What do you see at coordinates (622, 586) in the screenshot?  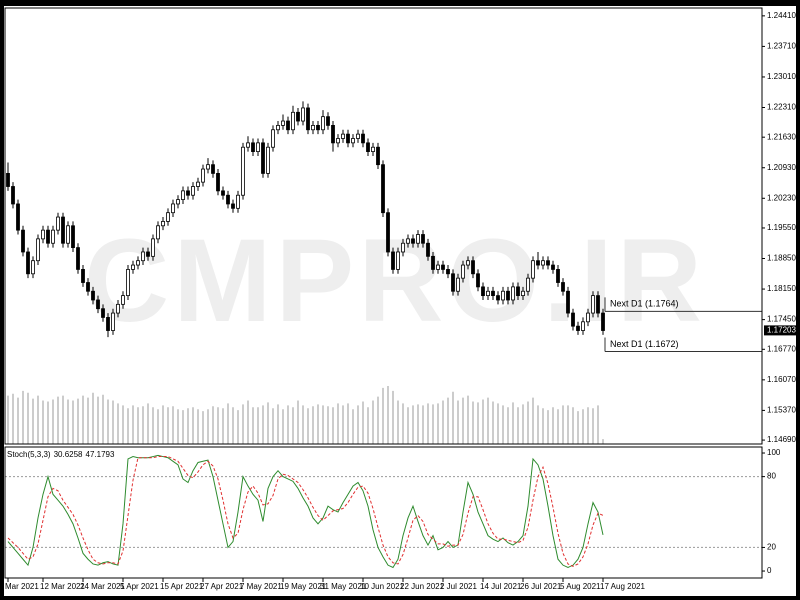 I see `x-tick-label: 17 Aug 2021` at bounding box center [622, 586].